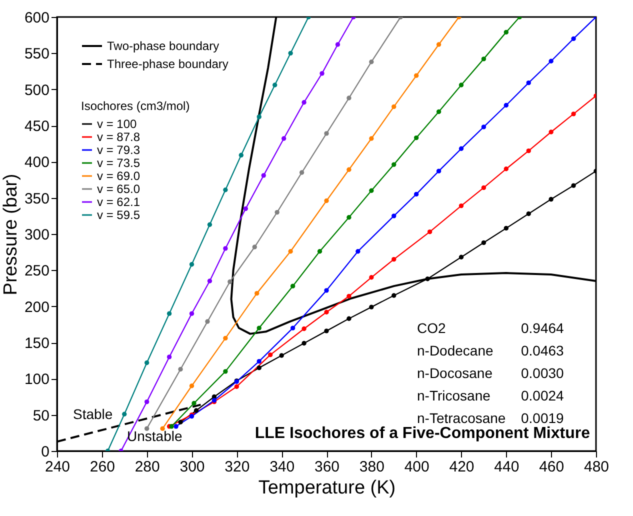  I want to click on x-tick-label: 460, so click(551, 467).